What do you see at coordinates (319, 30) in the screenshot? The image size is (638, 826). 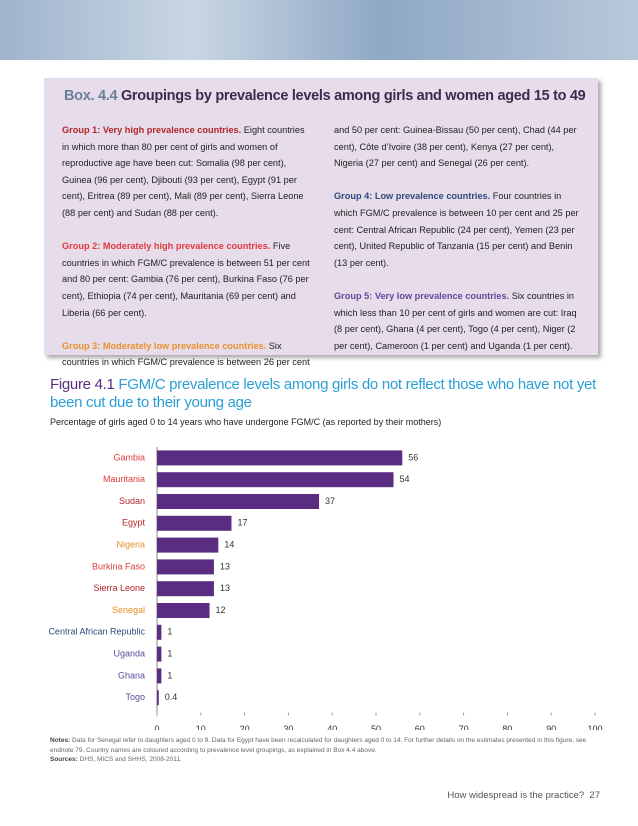 I see `header-photo` at bounding box center [319, 30].